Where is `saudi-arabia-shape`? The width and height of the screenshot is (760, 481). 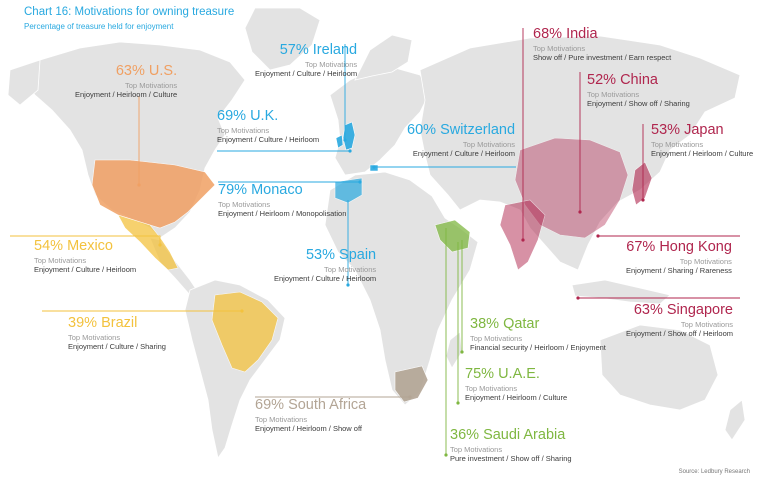 saudi-arabia-shape is located at coordinates (452, 236).